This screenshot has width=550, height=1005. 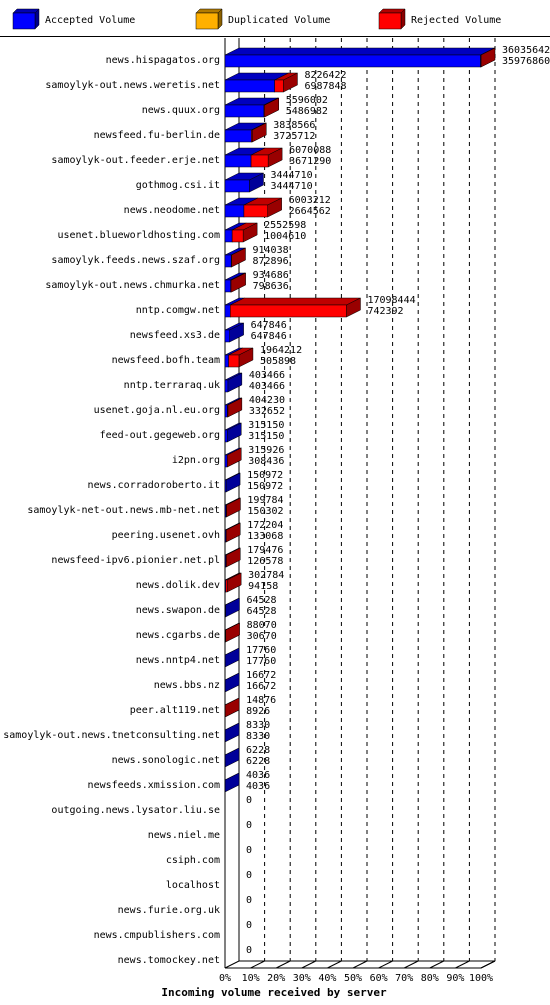 What do you see at coordinates (481, 978) in the screenshot?
I see `x-tick-label: 100%` at bounding box center [481, 978].